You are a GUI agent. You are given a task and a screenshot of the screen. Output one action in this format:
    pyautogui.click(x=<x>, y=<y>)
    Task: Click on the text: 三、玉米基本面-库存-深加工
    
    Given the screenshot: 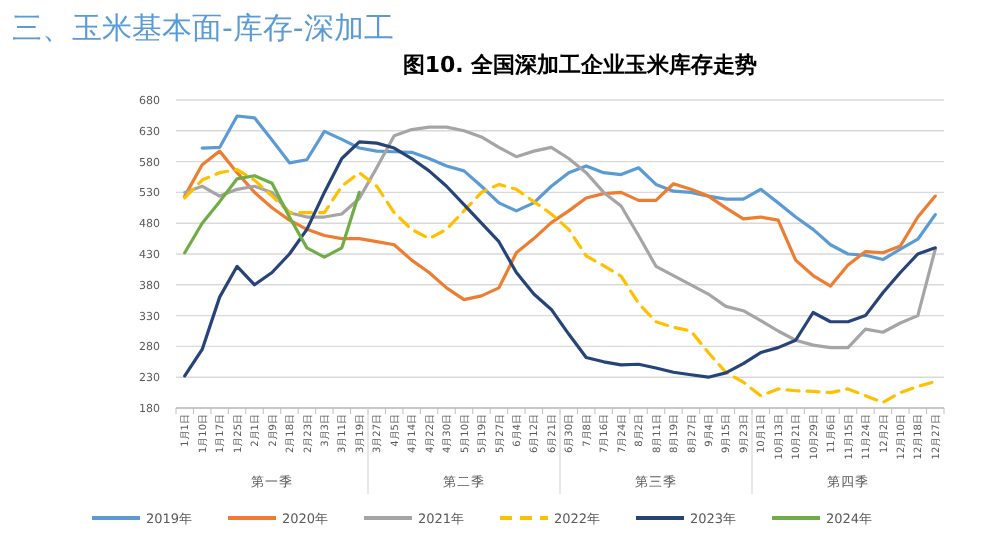 What is the action you would take?
    pyautogui.click(x=203, y=28)
    